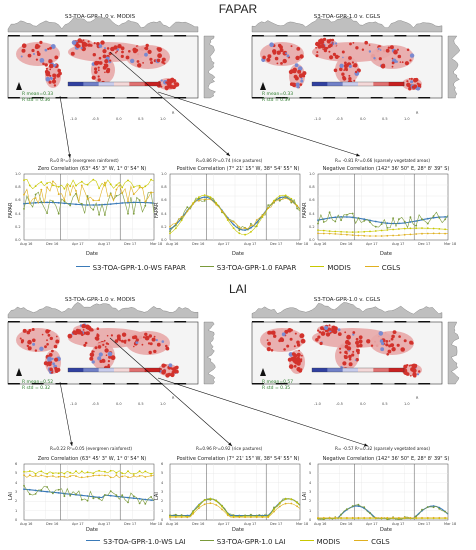  I want to click on fapar-panel2-point-modis, so click(245, 234).